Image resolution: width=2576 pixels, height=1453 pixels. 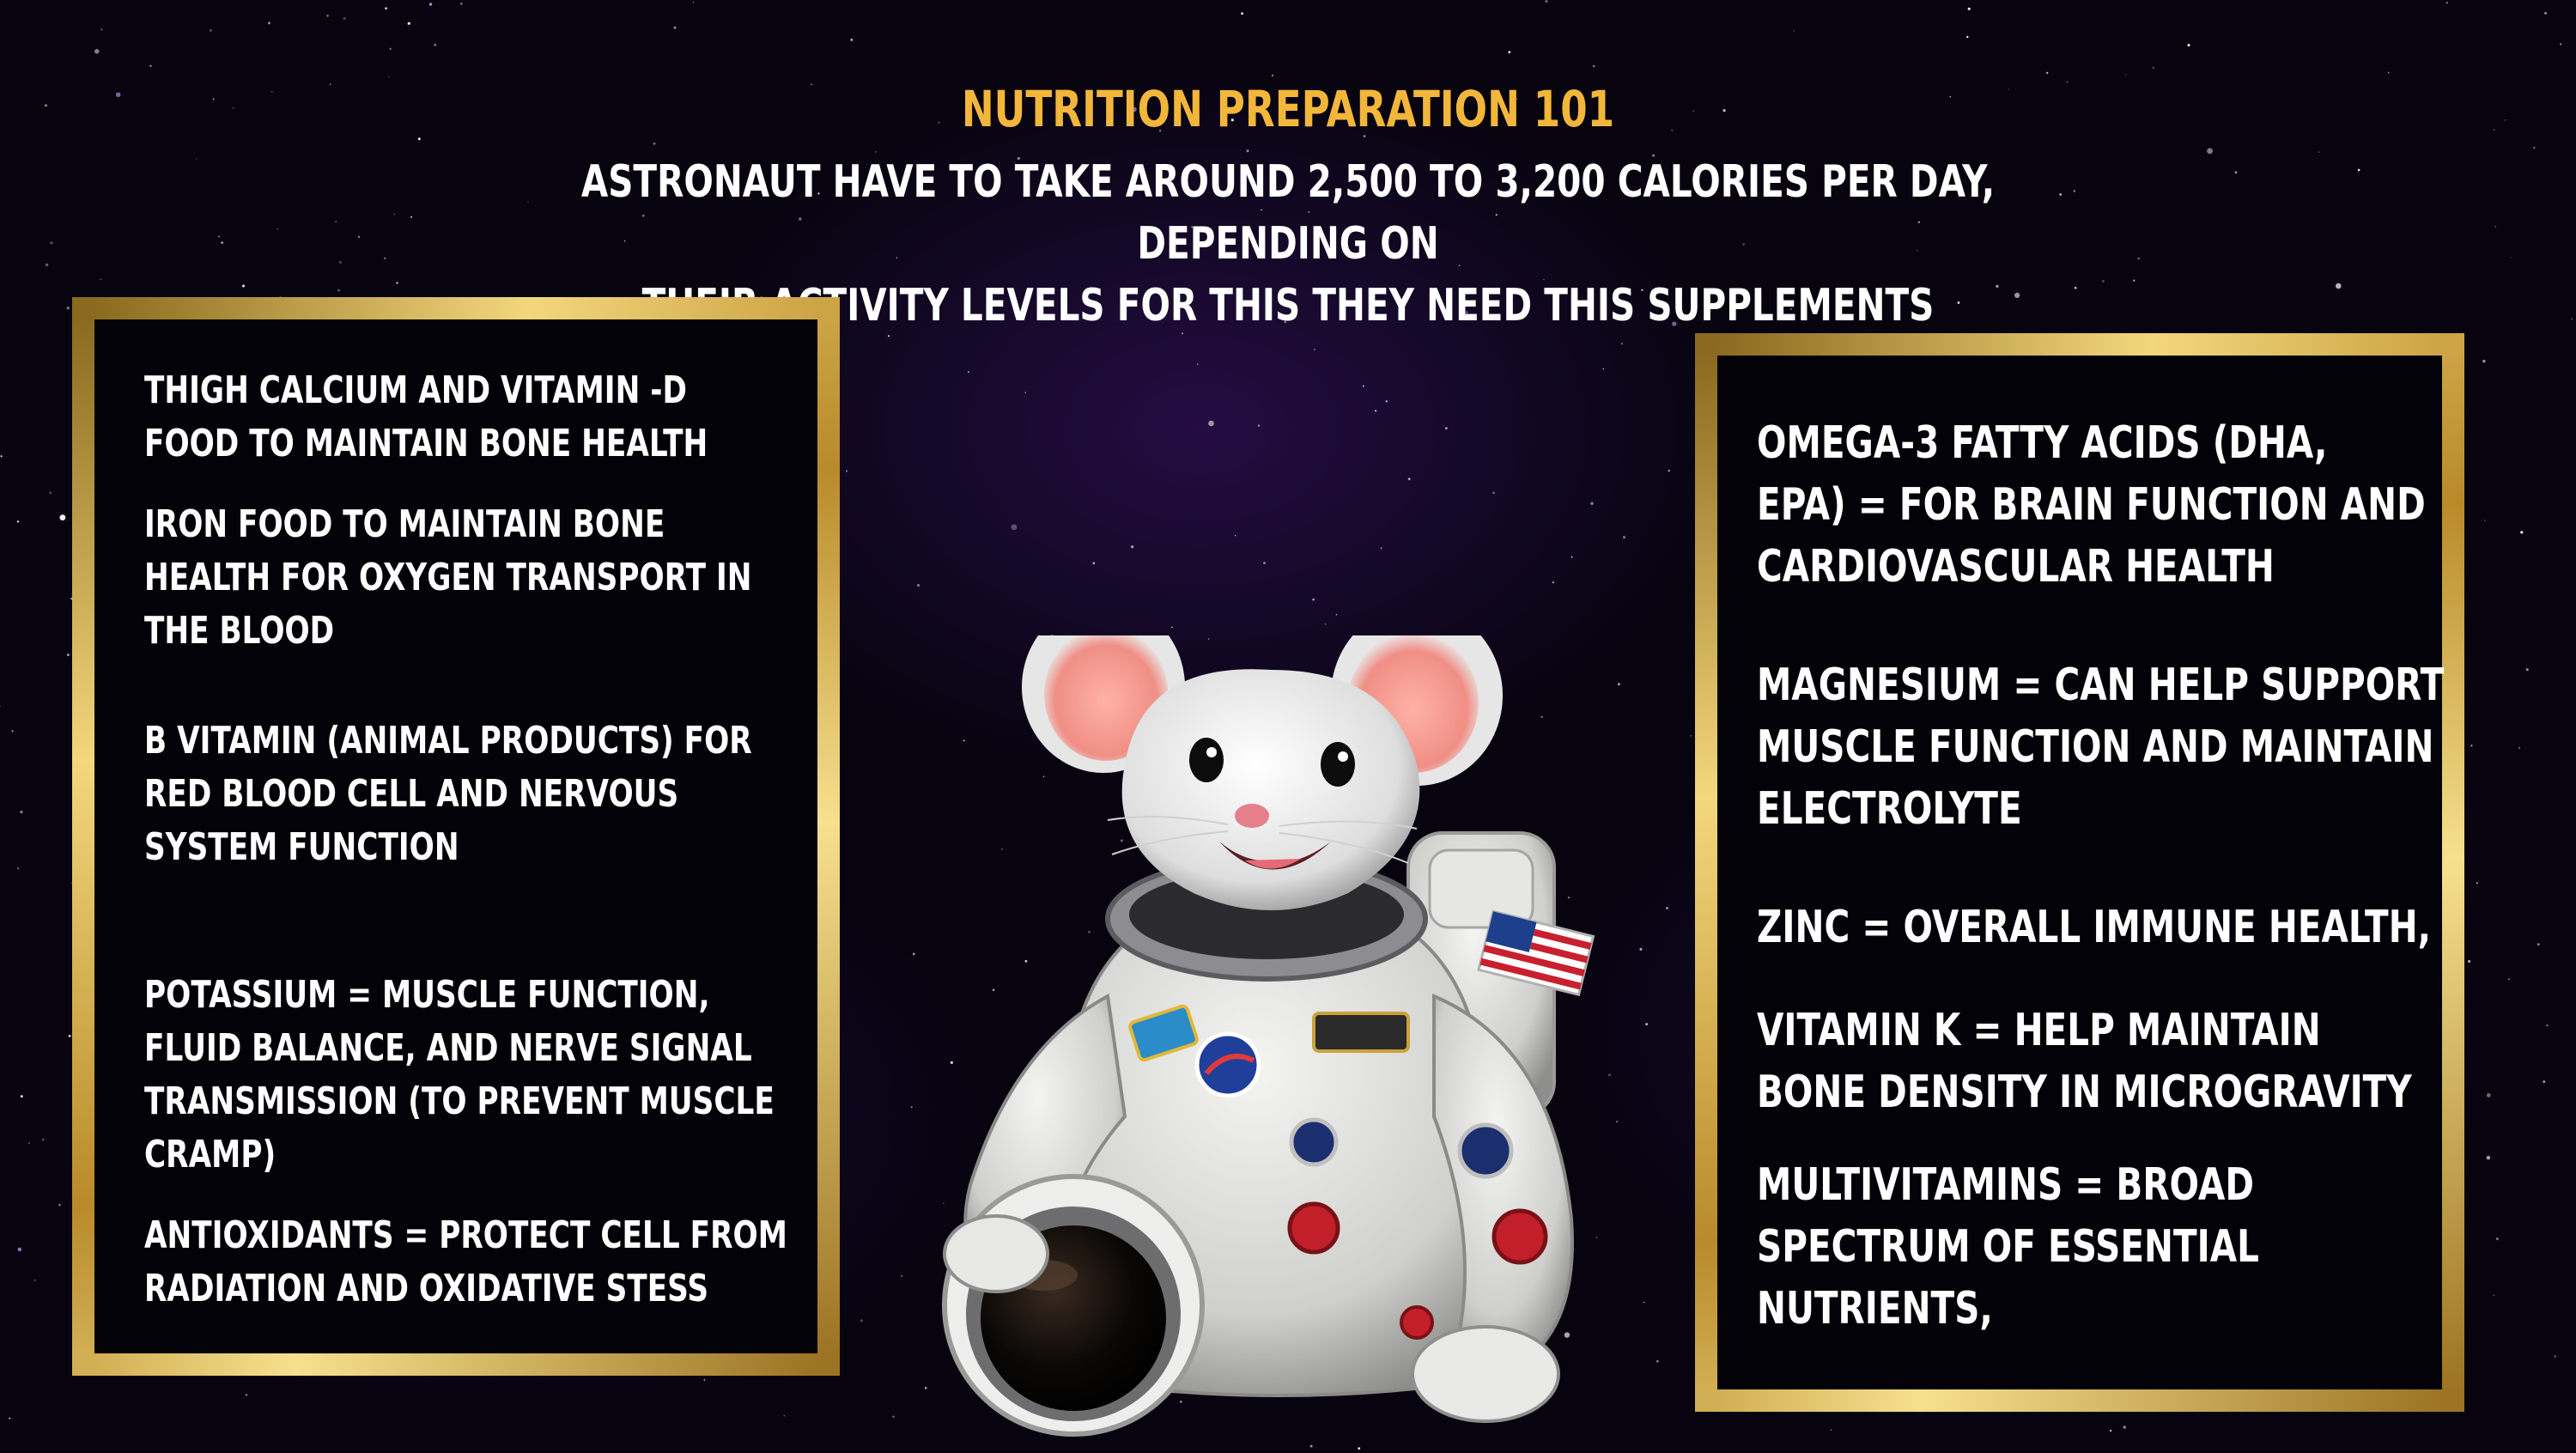 What do you see at coordinates (210, 1154) in the screenshot?
I see `supplement-line: CRAMP)` at bounding box center [210, 1154].